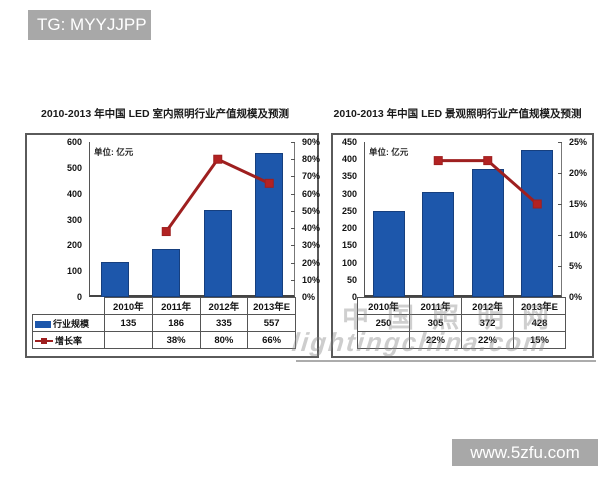 The height and width of the screenshot is (480, 600). Describe the element at coordinates (349, 176) in the screenshot. I see `y-axis-left-label: 350` at that location.